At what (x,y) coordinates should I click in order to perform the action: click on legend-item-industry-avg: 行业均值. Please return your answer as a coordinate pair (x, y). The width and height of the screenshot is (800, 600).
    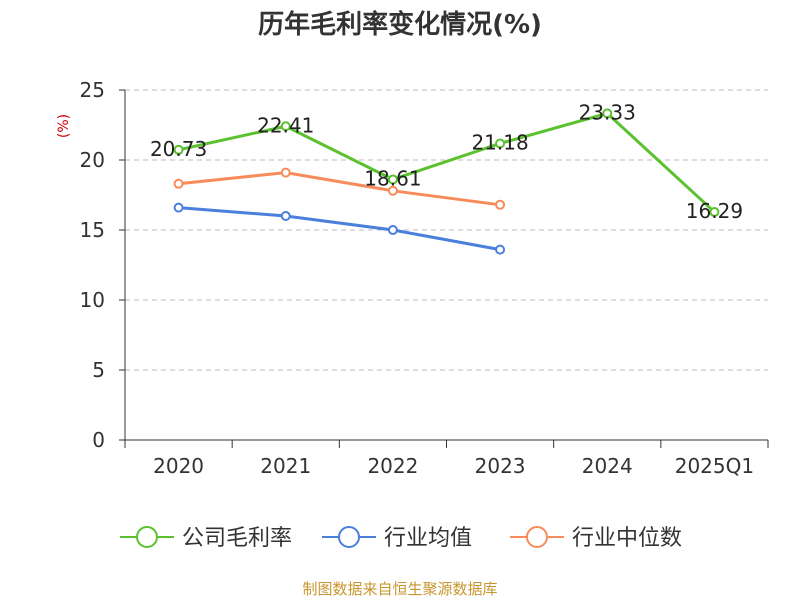
    Looking at the image, I should click on (397, 538).